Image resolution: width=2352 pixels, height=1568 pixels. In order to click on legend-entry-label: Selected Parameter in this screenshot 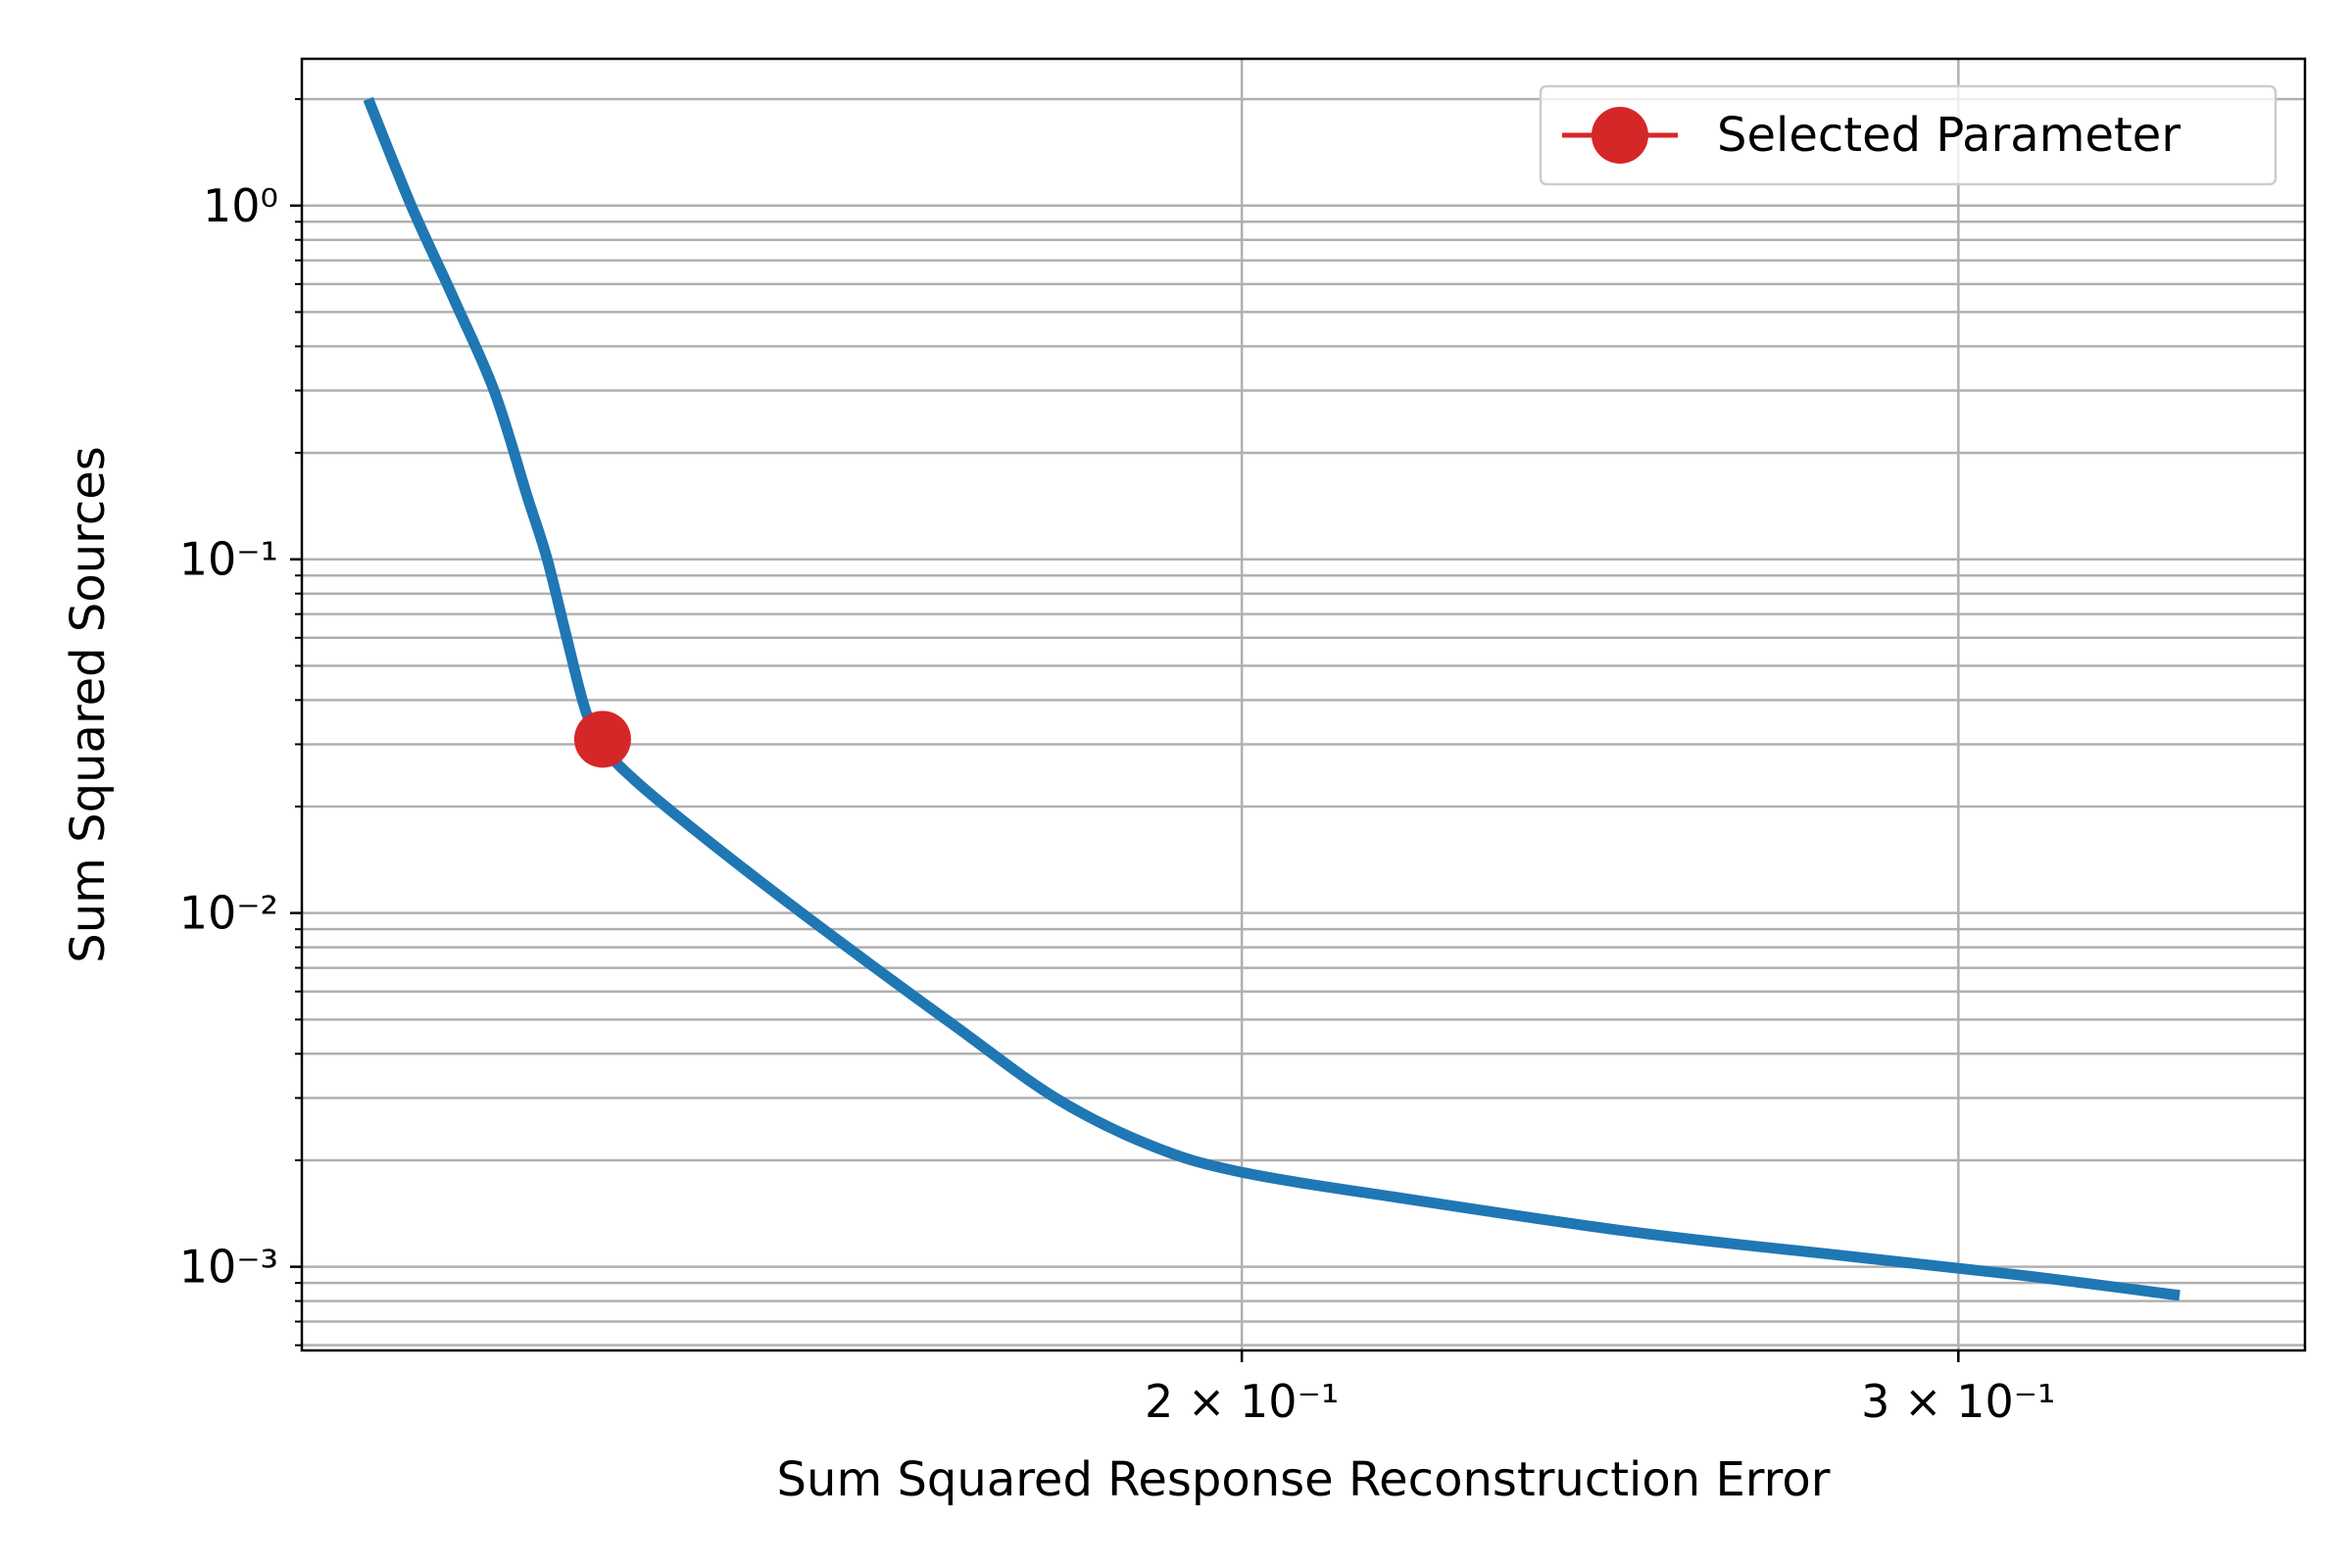, I will do `click(1948, 135)`.